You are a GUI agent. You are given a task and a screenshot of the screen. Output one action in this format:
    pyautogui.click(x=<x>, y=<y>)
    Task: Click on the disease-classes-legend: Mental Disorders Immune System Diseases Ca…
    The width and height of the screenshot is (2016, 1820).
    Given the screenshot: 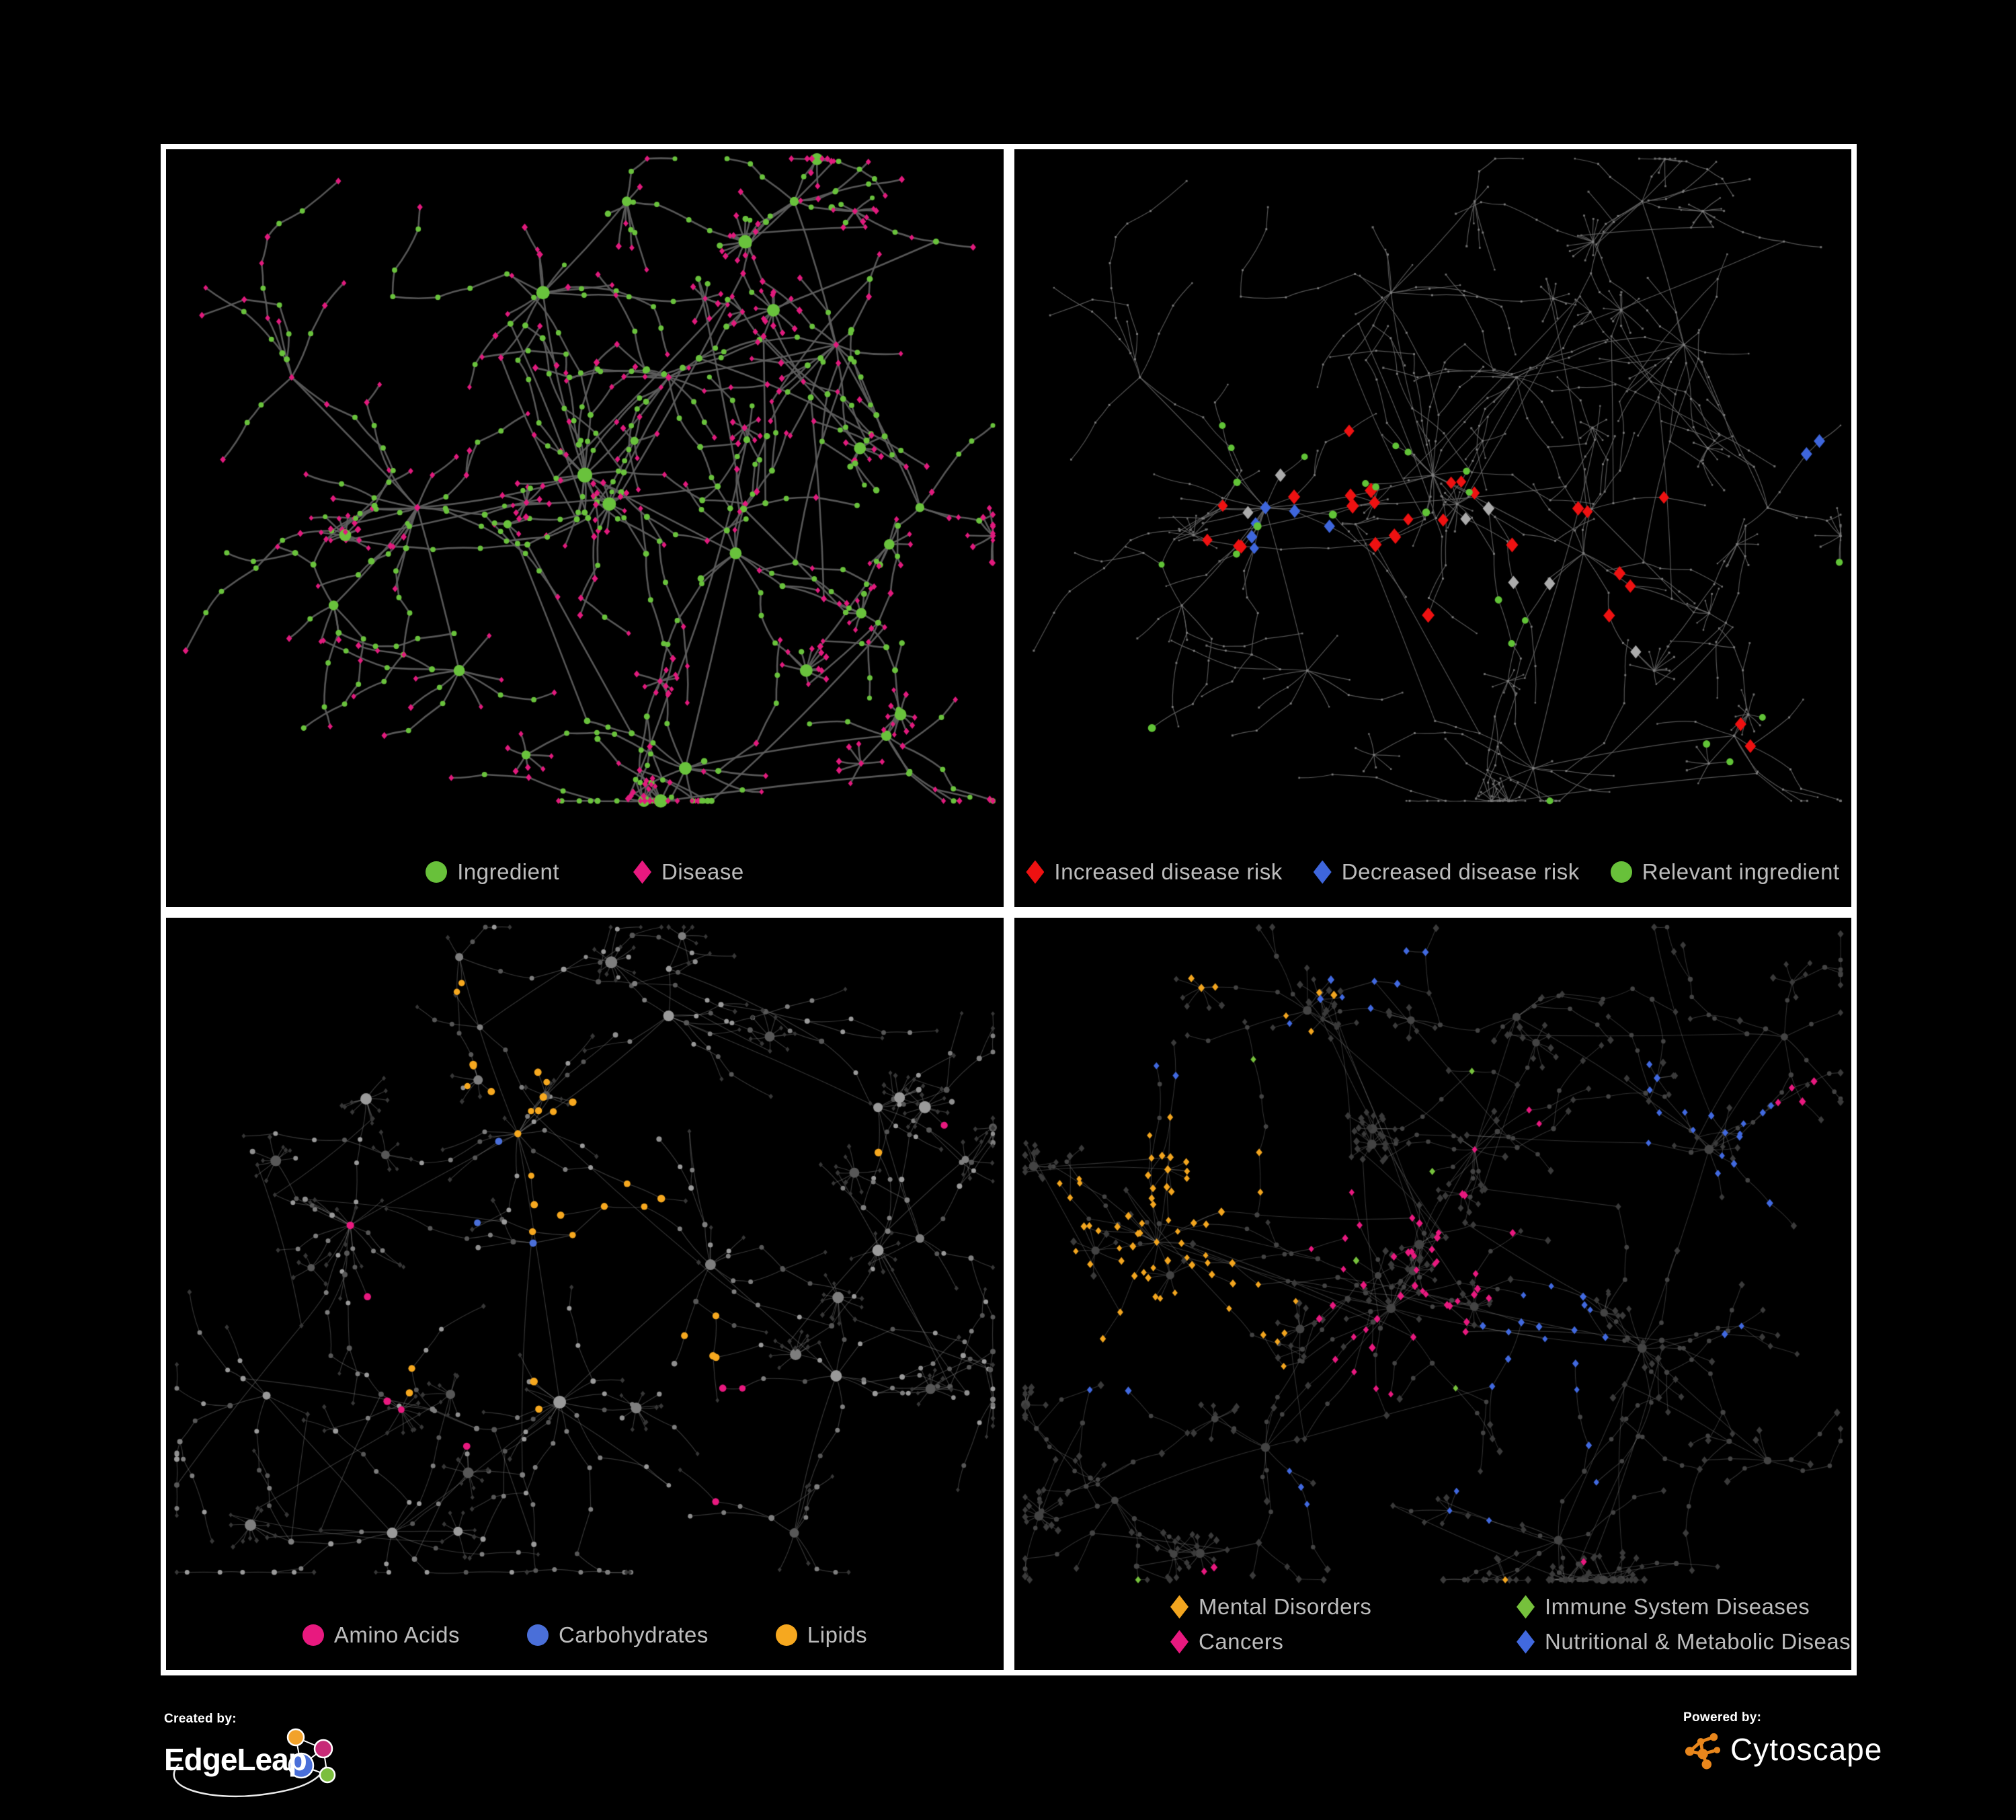 What is the action you would take?
    pyautogui.click(x=1432, y=1624)
    